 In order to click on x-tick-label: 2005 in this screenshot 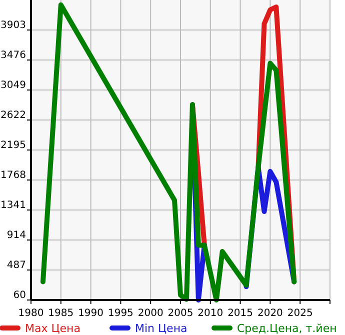, I will do `click(181, 313)`.